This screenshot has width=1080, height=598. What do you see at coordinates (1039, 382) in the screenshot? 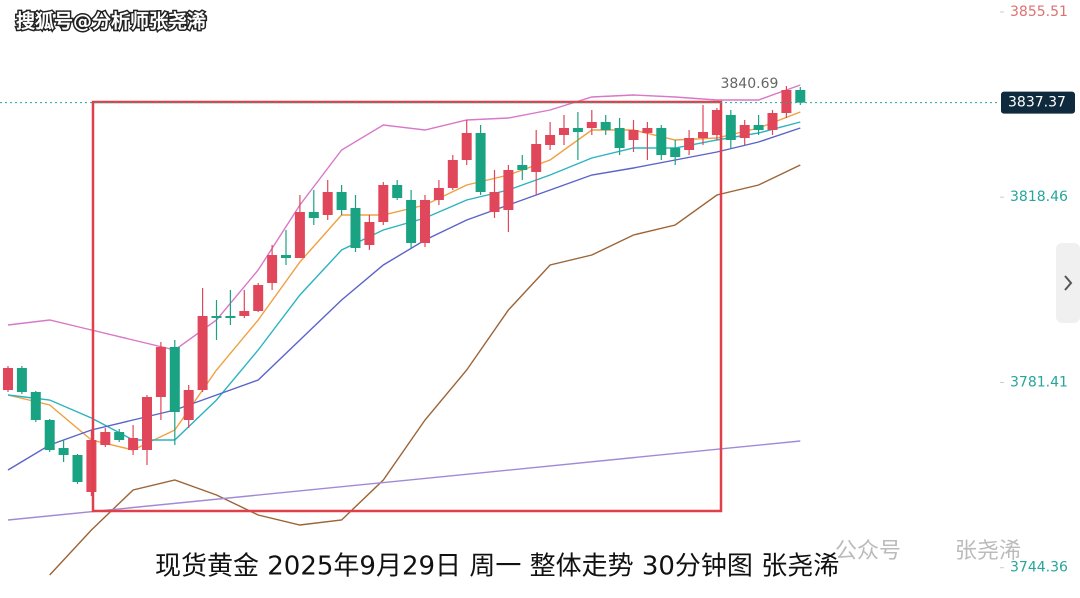
I see `y-tick-label: 3781.41` at bounding box center [1039, 382].